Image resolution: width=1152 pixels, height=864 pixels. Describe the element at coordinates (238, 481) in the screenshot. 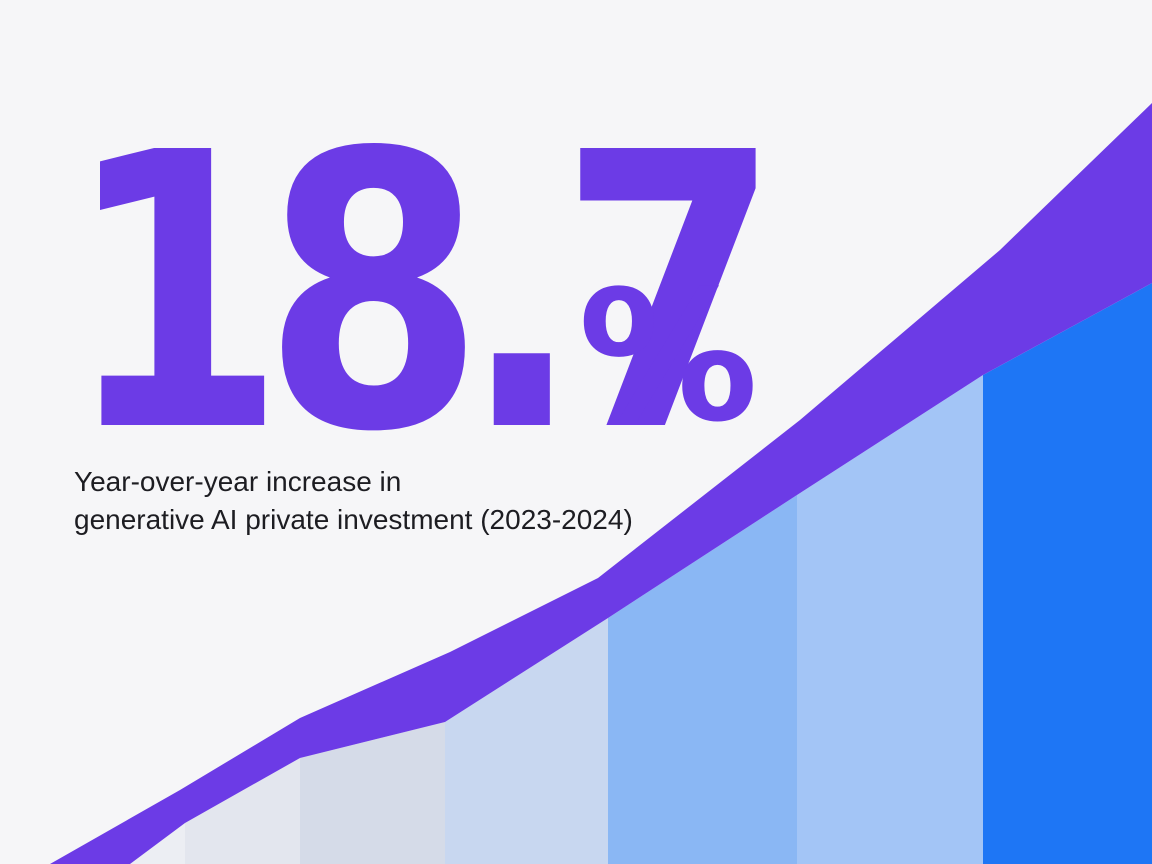

I see `caption-line-1: Year-over-year increase in` at that location.